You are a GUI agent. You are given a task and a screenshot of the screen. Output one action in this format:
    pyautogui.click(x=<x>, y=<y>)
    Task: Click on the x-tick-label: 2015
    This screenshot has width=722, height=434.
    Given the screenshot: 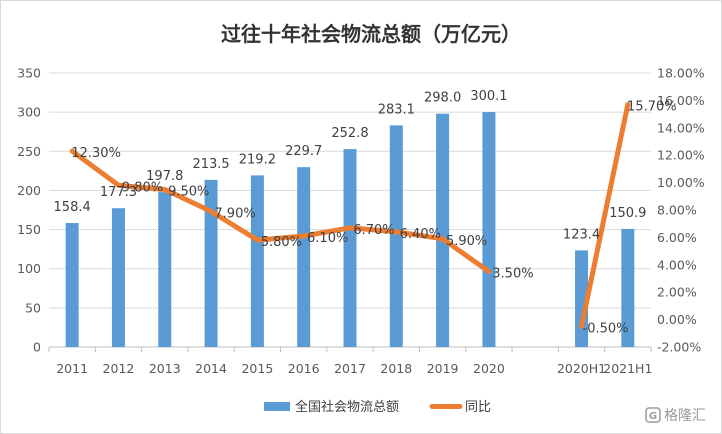 What is the action you would take?
    pyautogui.click(x=257, y=368)
    